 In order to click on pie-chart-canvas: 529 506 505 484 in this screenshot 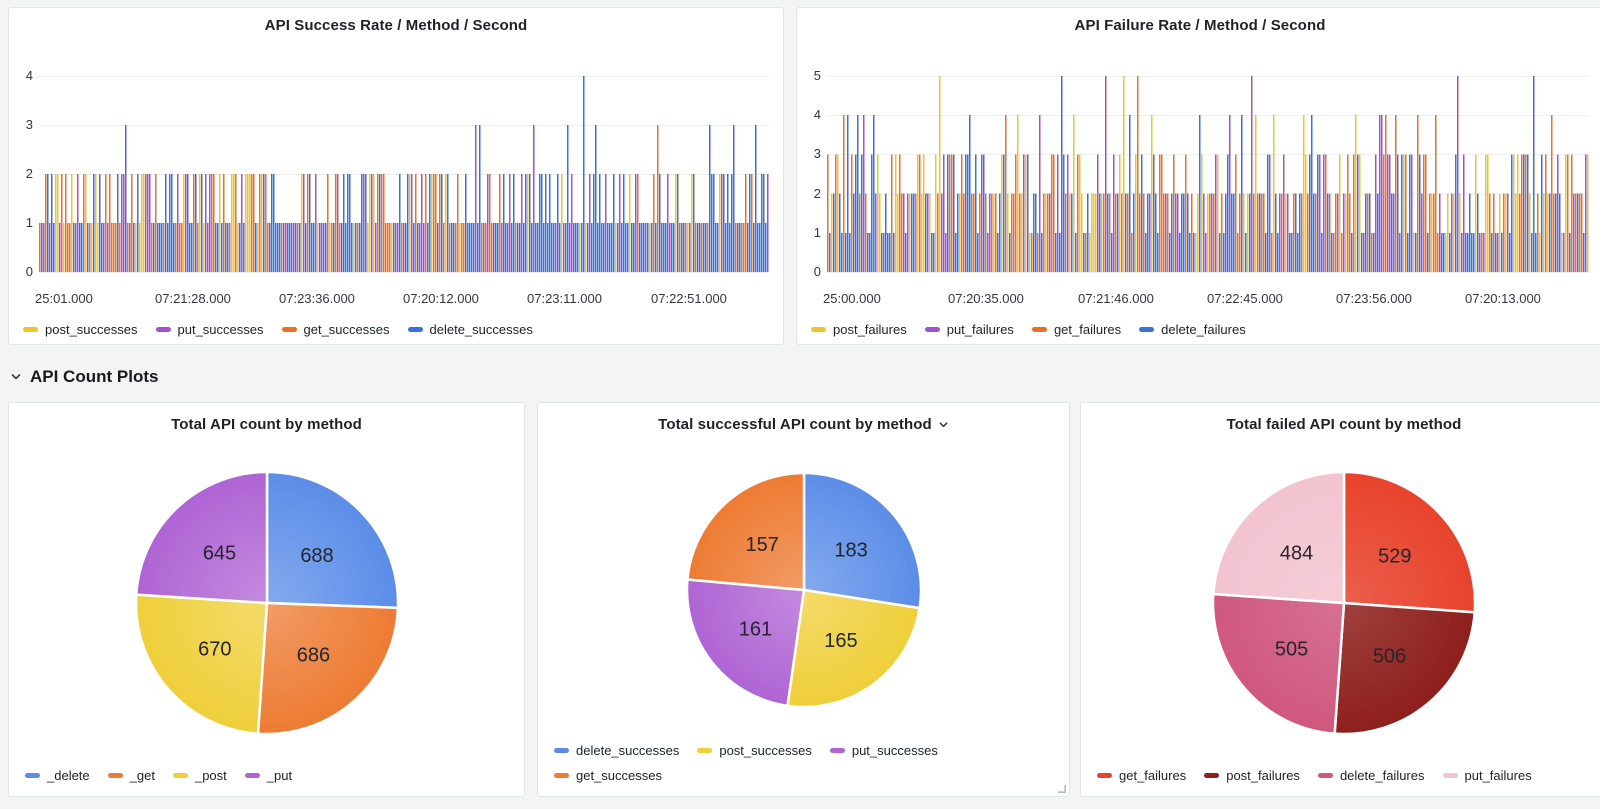, I will do `click(1344, 603)`.